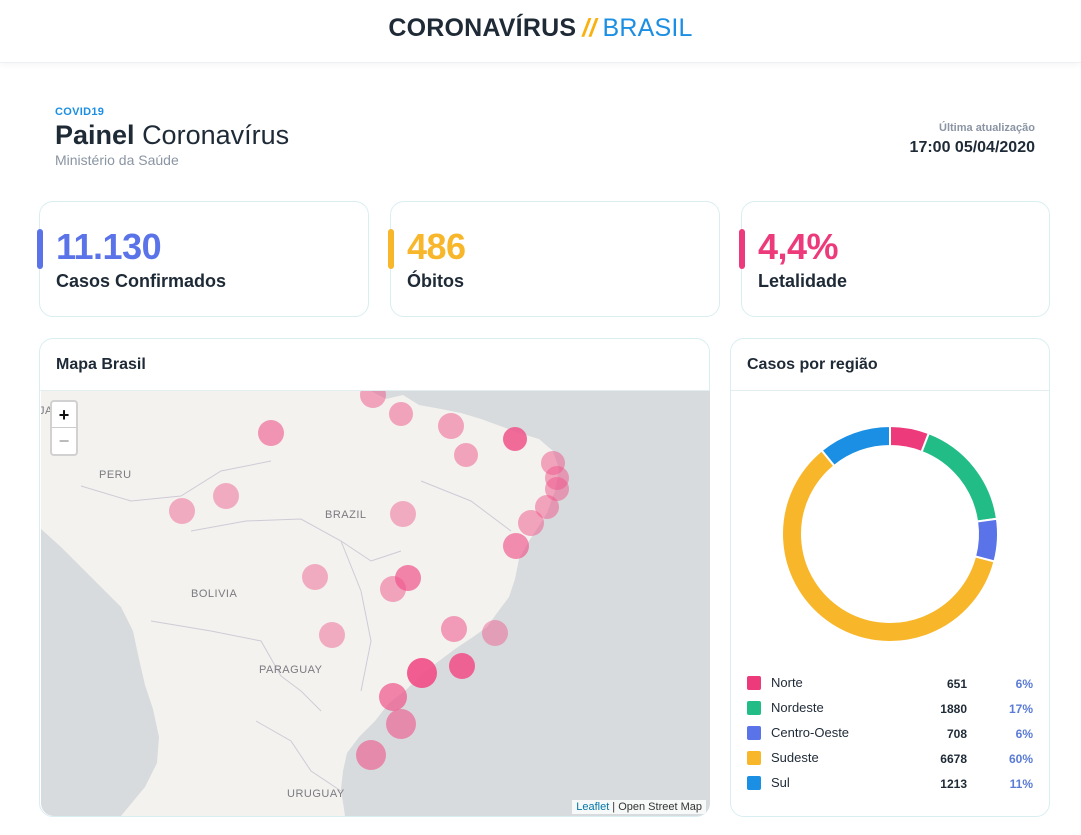  I want to click on brand-part1: CORONAVÍRUS, so click(482, 28).